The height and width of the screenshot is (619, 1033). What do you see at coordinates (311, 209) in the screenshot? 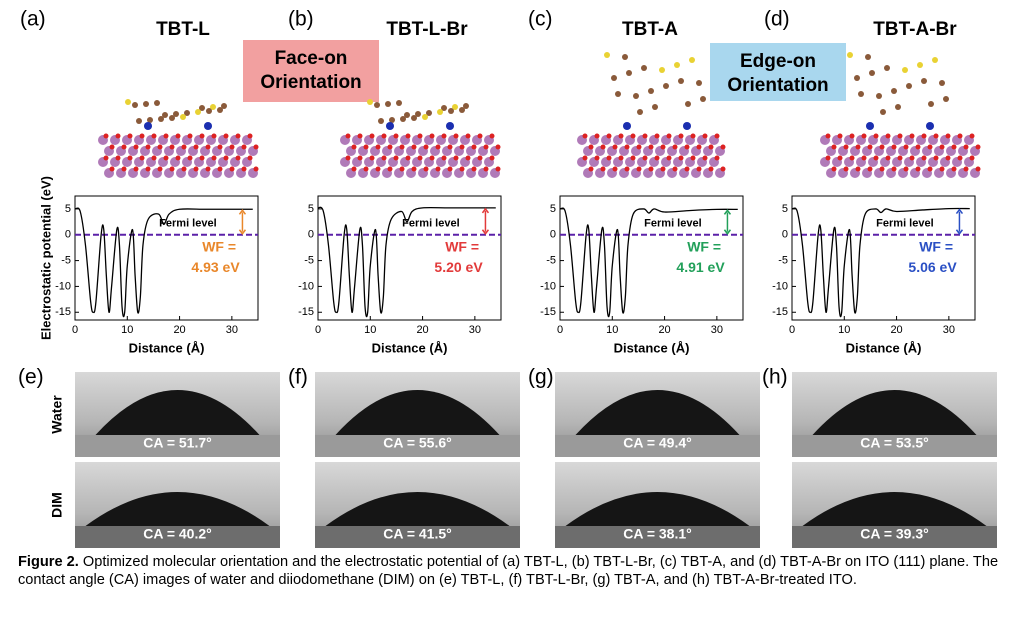
I see `y-tick-label: 5` at bounding box center [311, 209].